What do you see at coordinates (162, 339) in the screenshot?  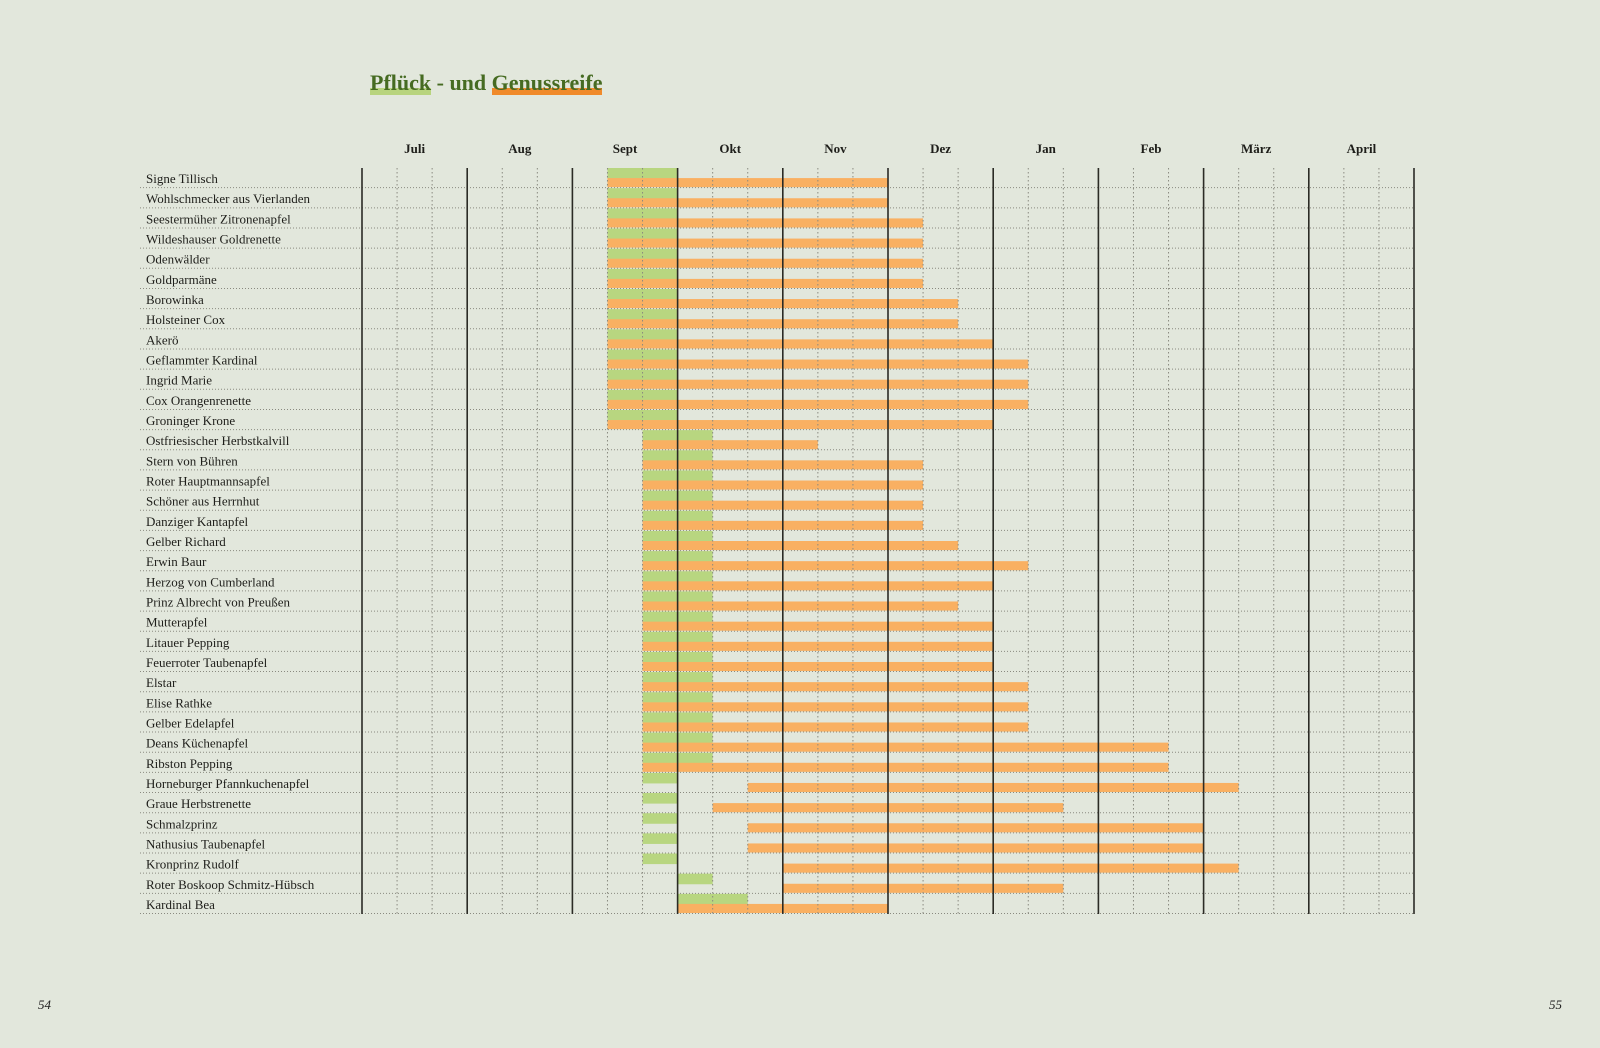 I see `variety-label: Akerö` at bounding box center [162, 339].